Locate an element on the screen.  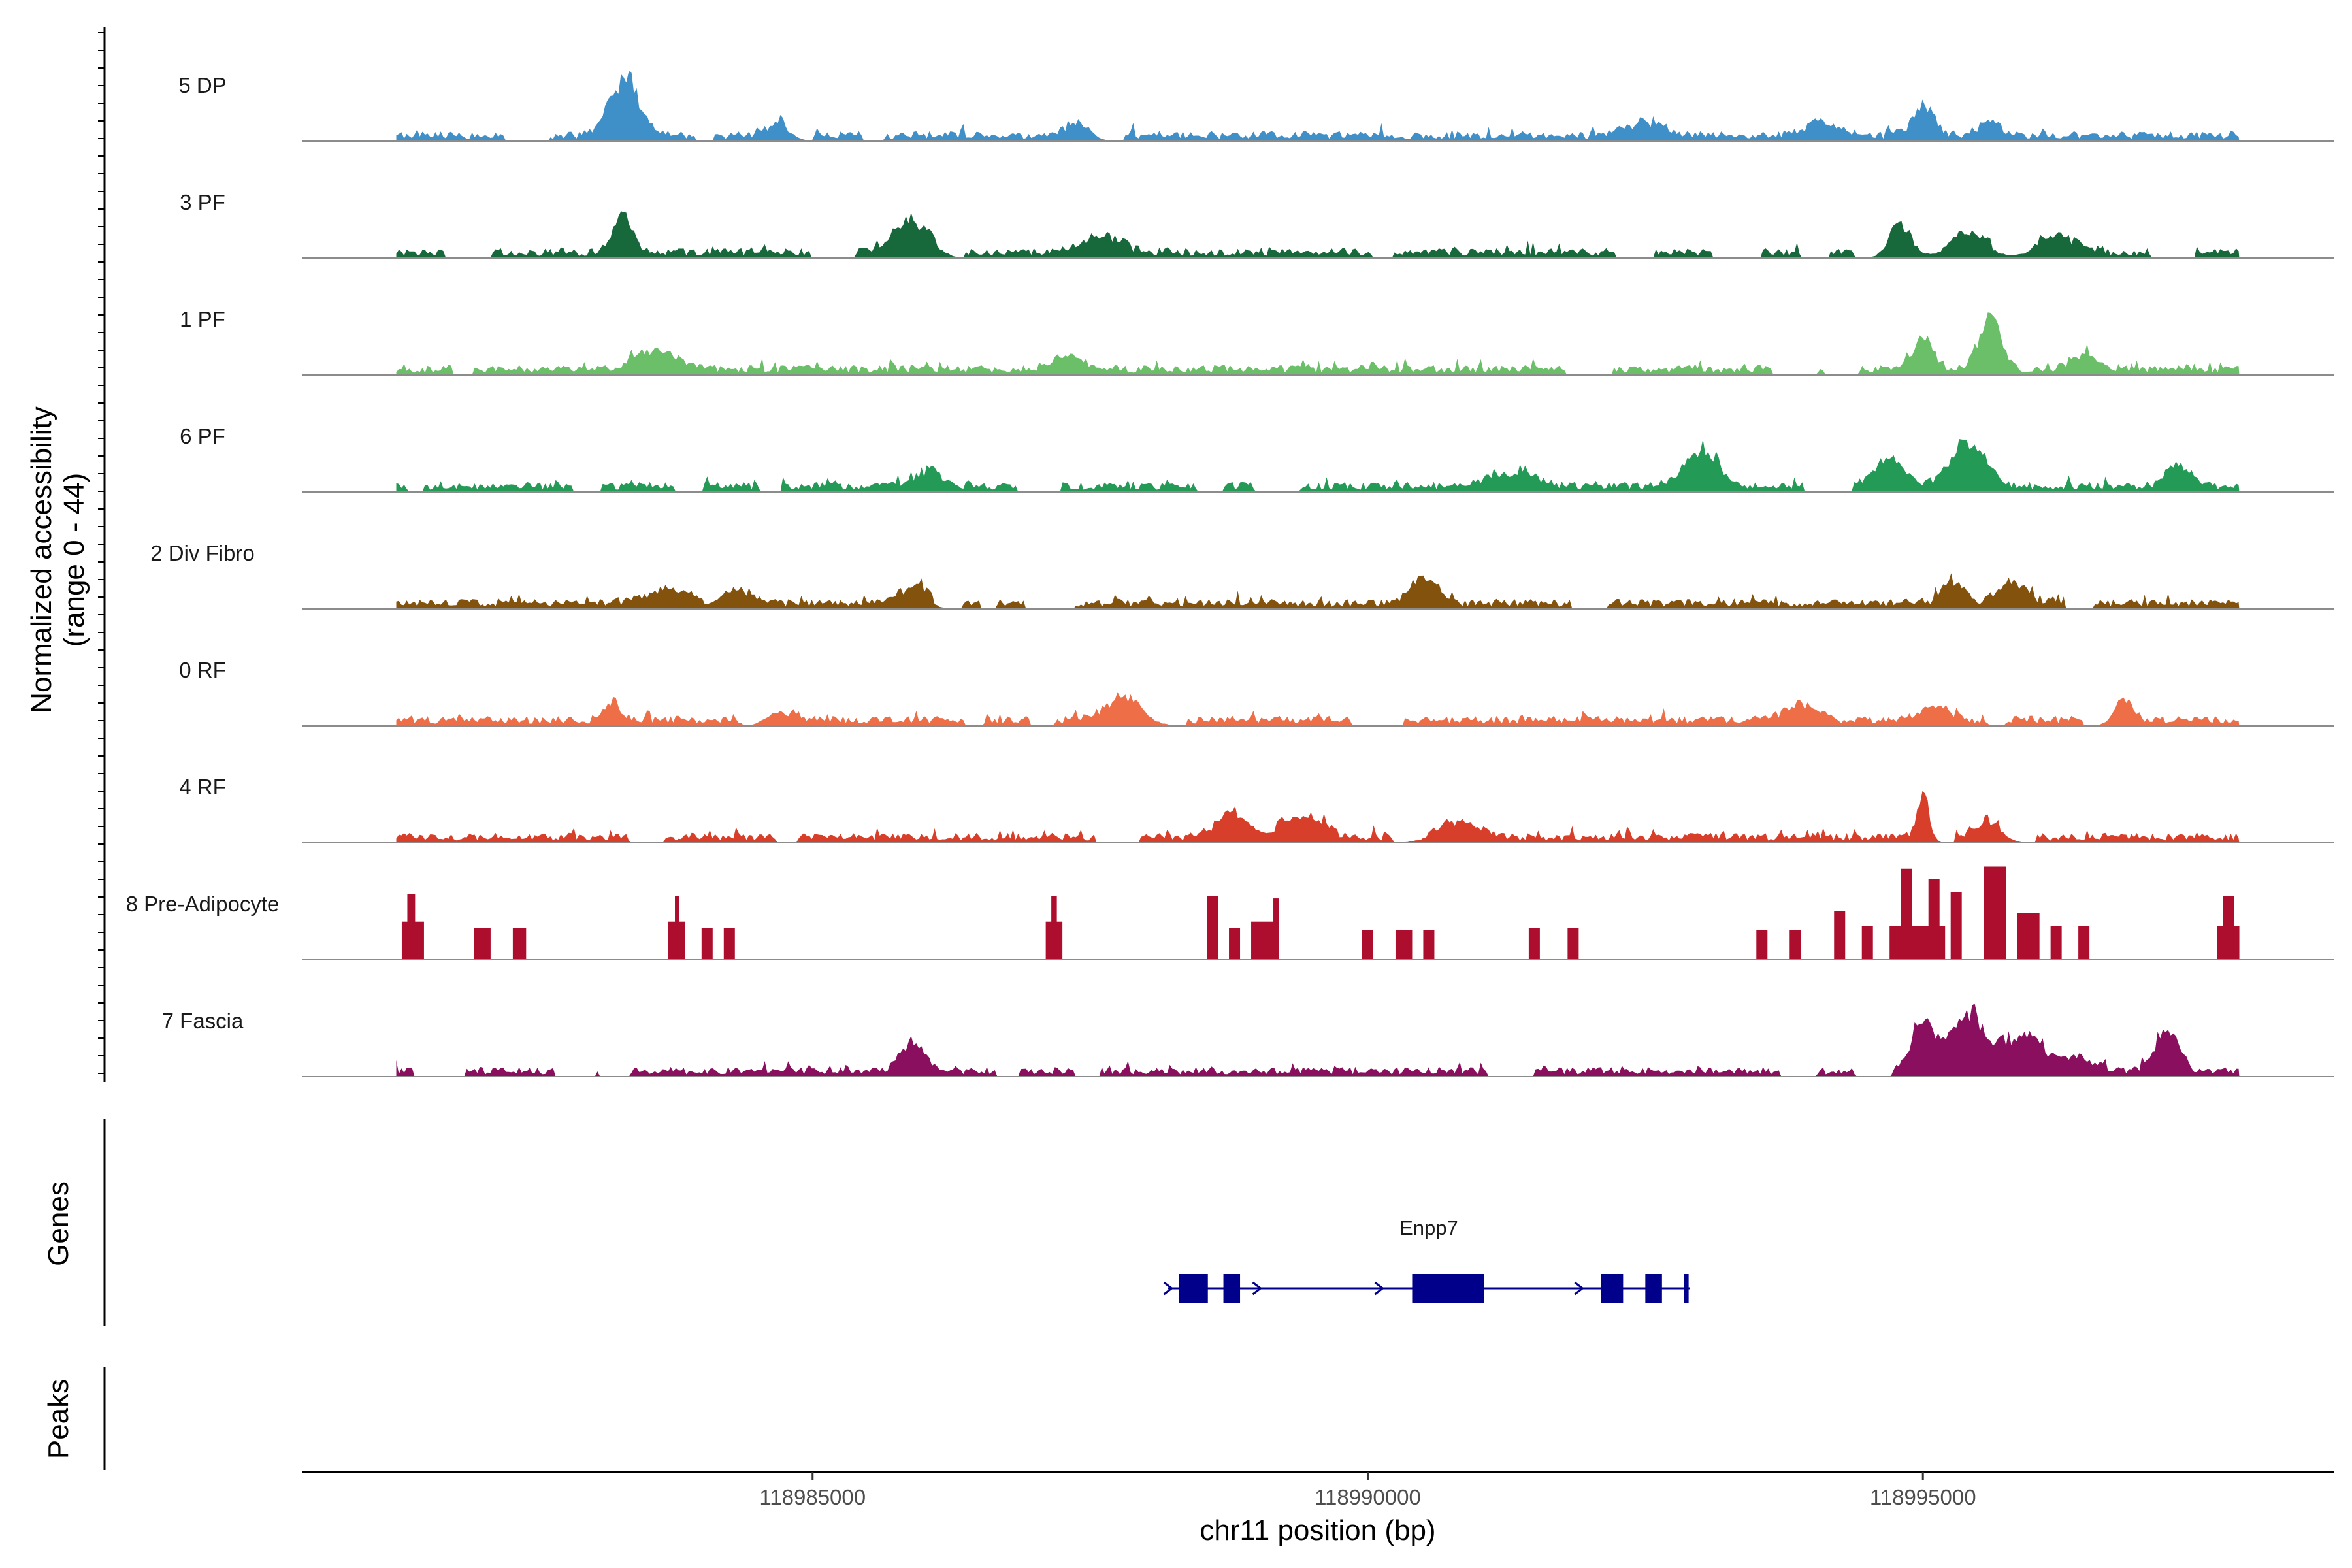
track-label: 0 RF is located at coordinates (202, 670).